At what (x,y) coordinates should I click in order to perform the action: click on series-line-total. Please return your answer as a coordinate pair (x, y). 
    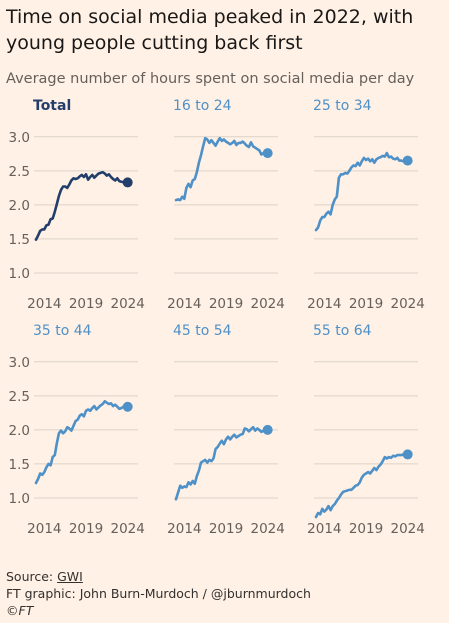
    Looking at the image, I should click on (81, 205).